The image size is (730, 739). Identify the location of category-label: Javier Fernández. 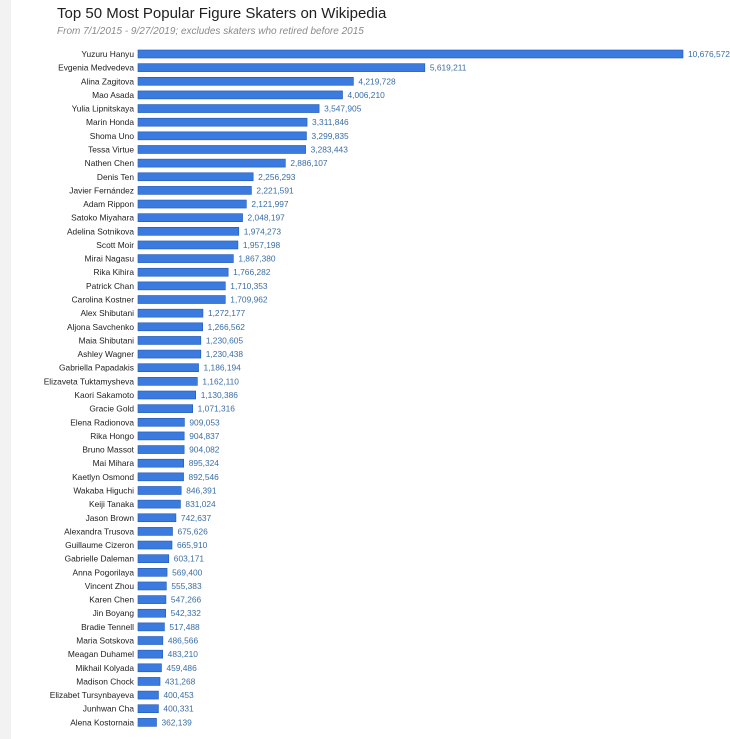
(101, 190).